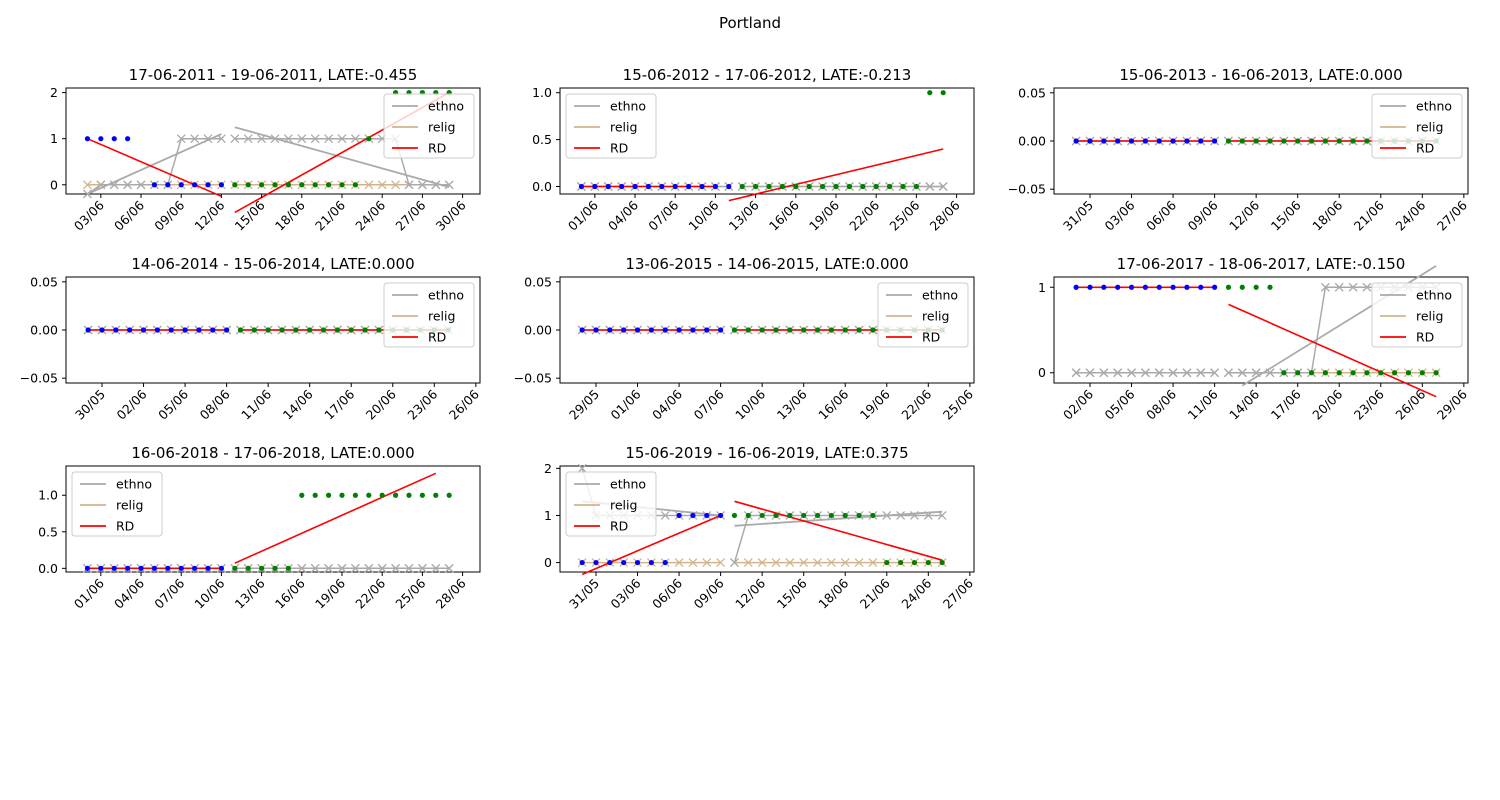 The image size is (1500, 800). What do you see at coordinates (169, 593) in the screenshot?
I see `x-tick-label: 07/06` at bounding box center [169, 593].